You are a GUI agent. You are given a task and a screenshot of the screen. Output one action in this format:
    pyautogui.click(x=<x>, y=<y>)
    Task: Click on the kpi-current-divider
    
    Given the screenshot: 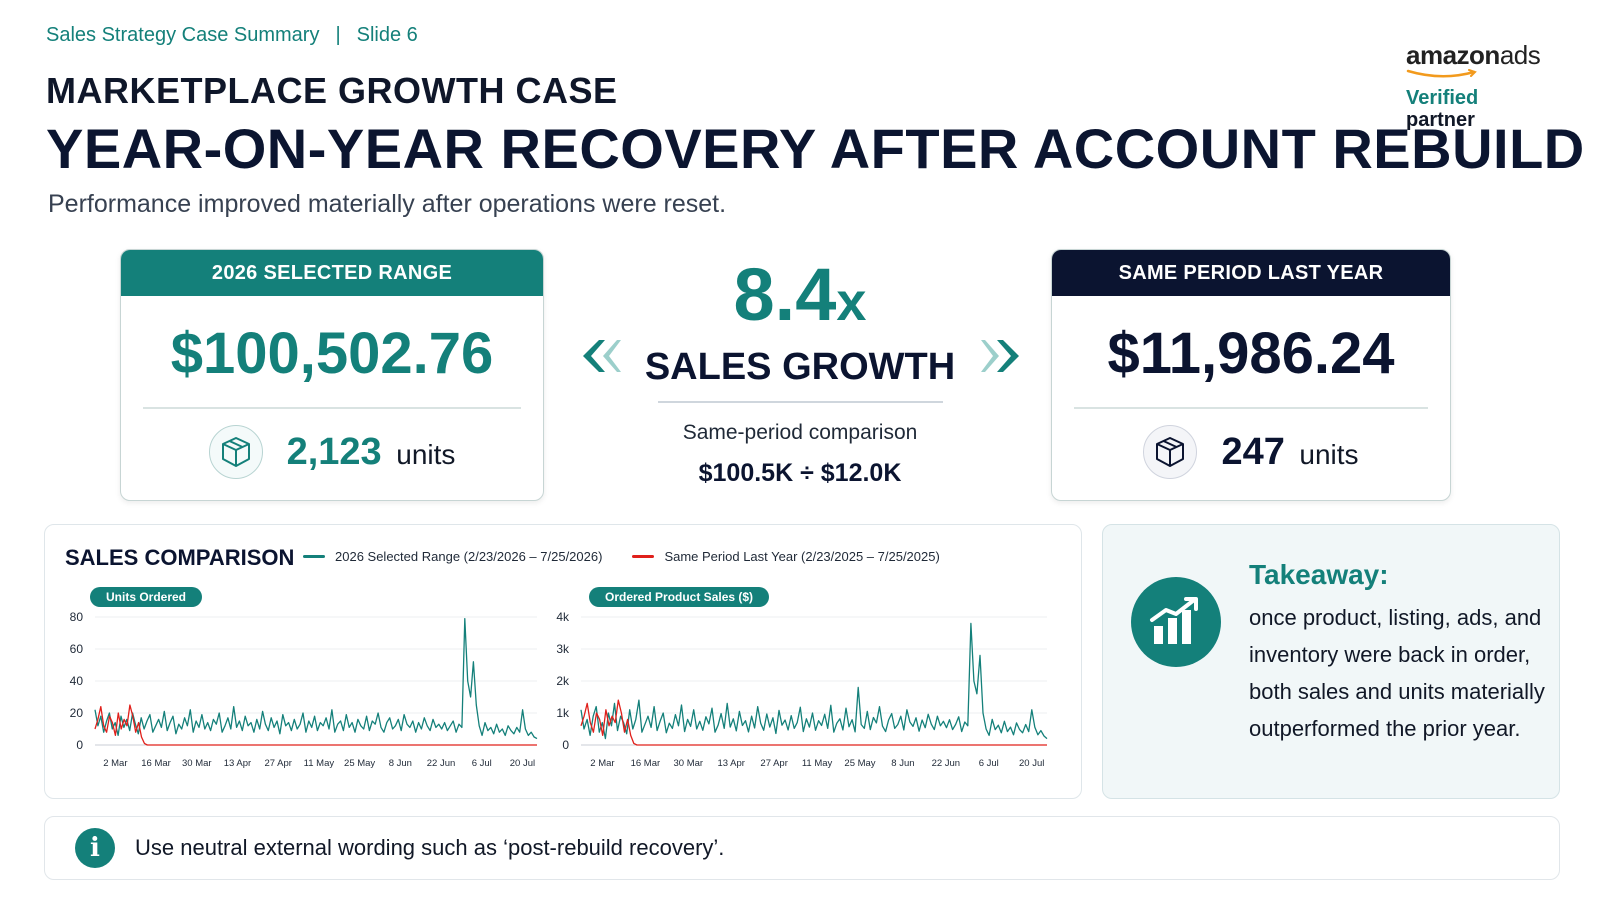 What is the action you would take?
    pyautogui.click(x=332, y=408)
    